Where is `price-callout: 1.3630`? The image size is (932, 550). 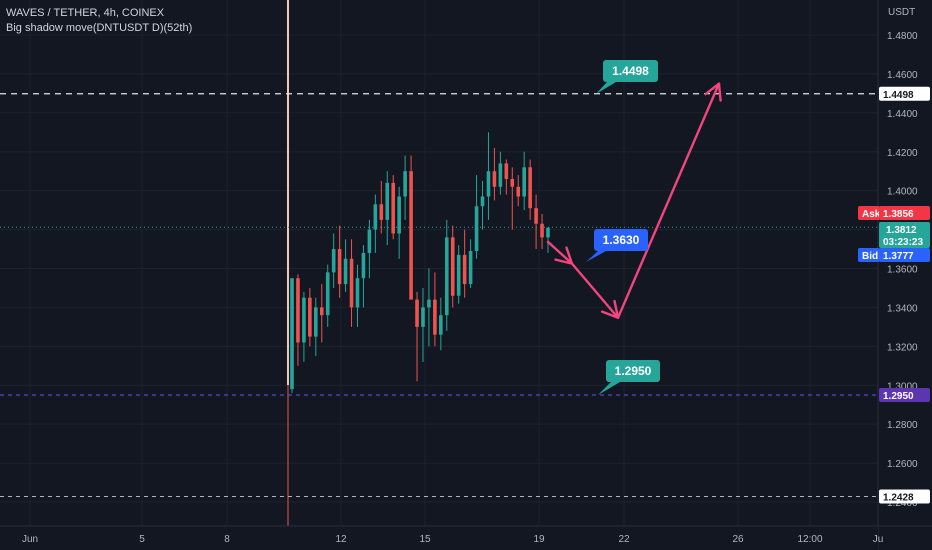
price-callout: 1.3630 is located at coordinates (617, 245).